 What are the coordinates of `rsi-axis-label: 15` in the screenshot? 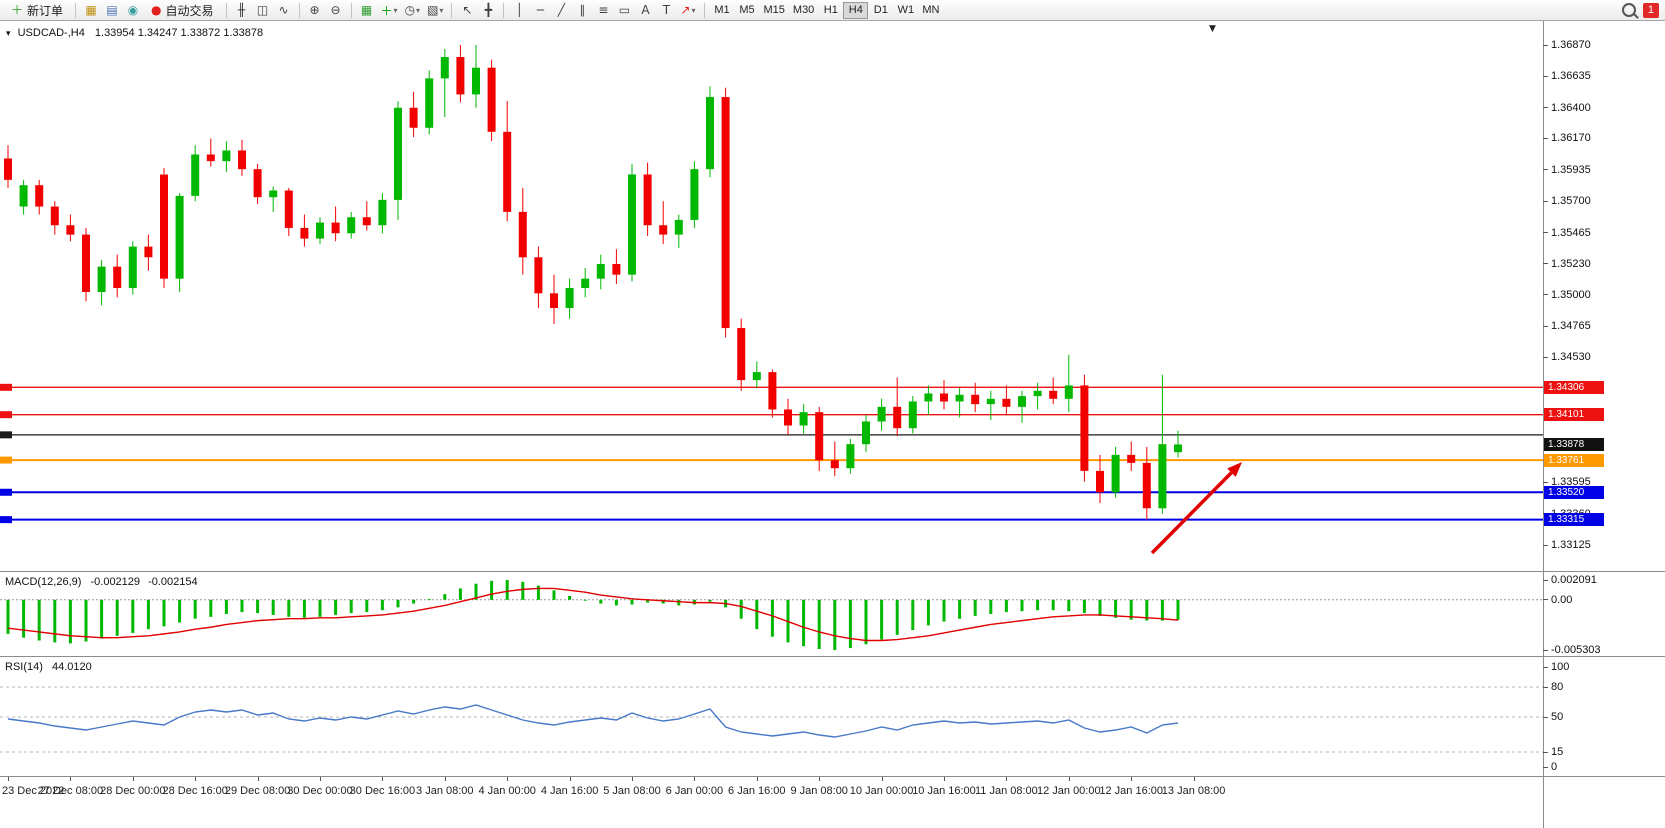 It's located at (1557, 752).